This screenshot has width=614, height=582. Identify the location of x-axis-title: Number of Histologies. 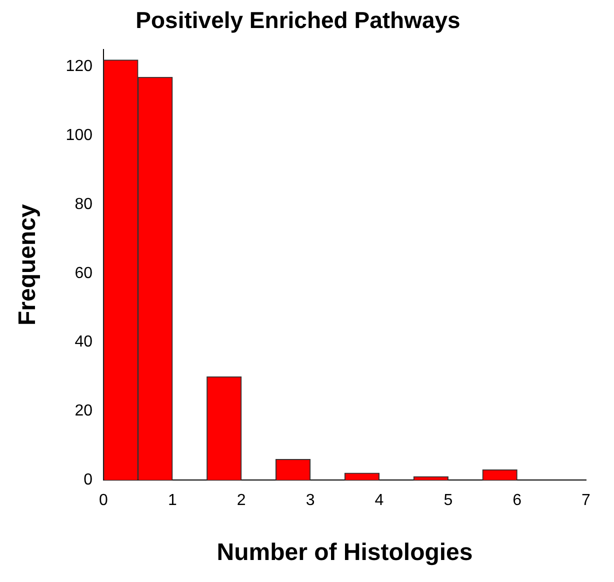
(344, 552).